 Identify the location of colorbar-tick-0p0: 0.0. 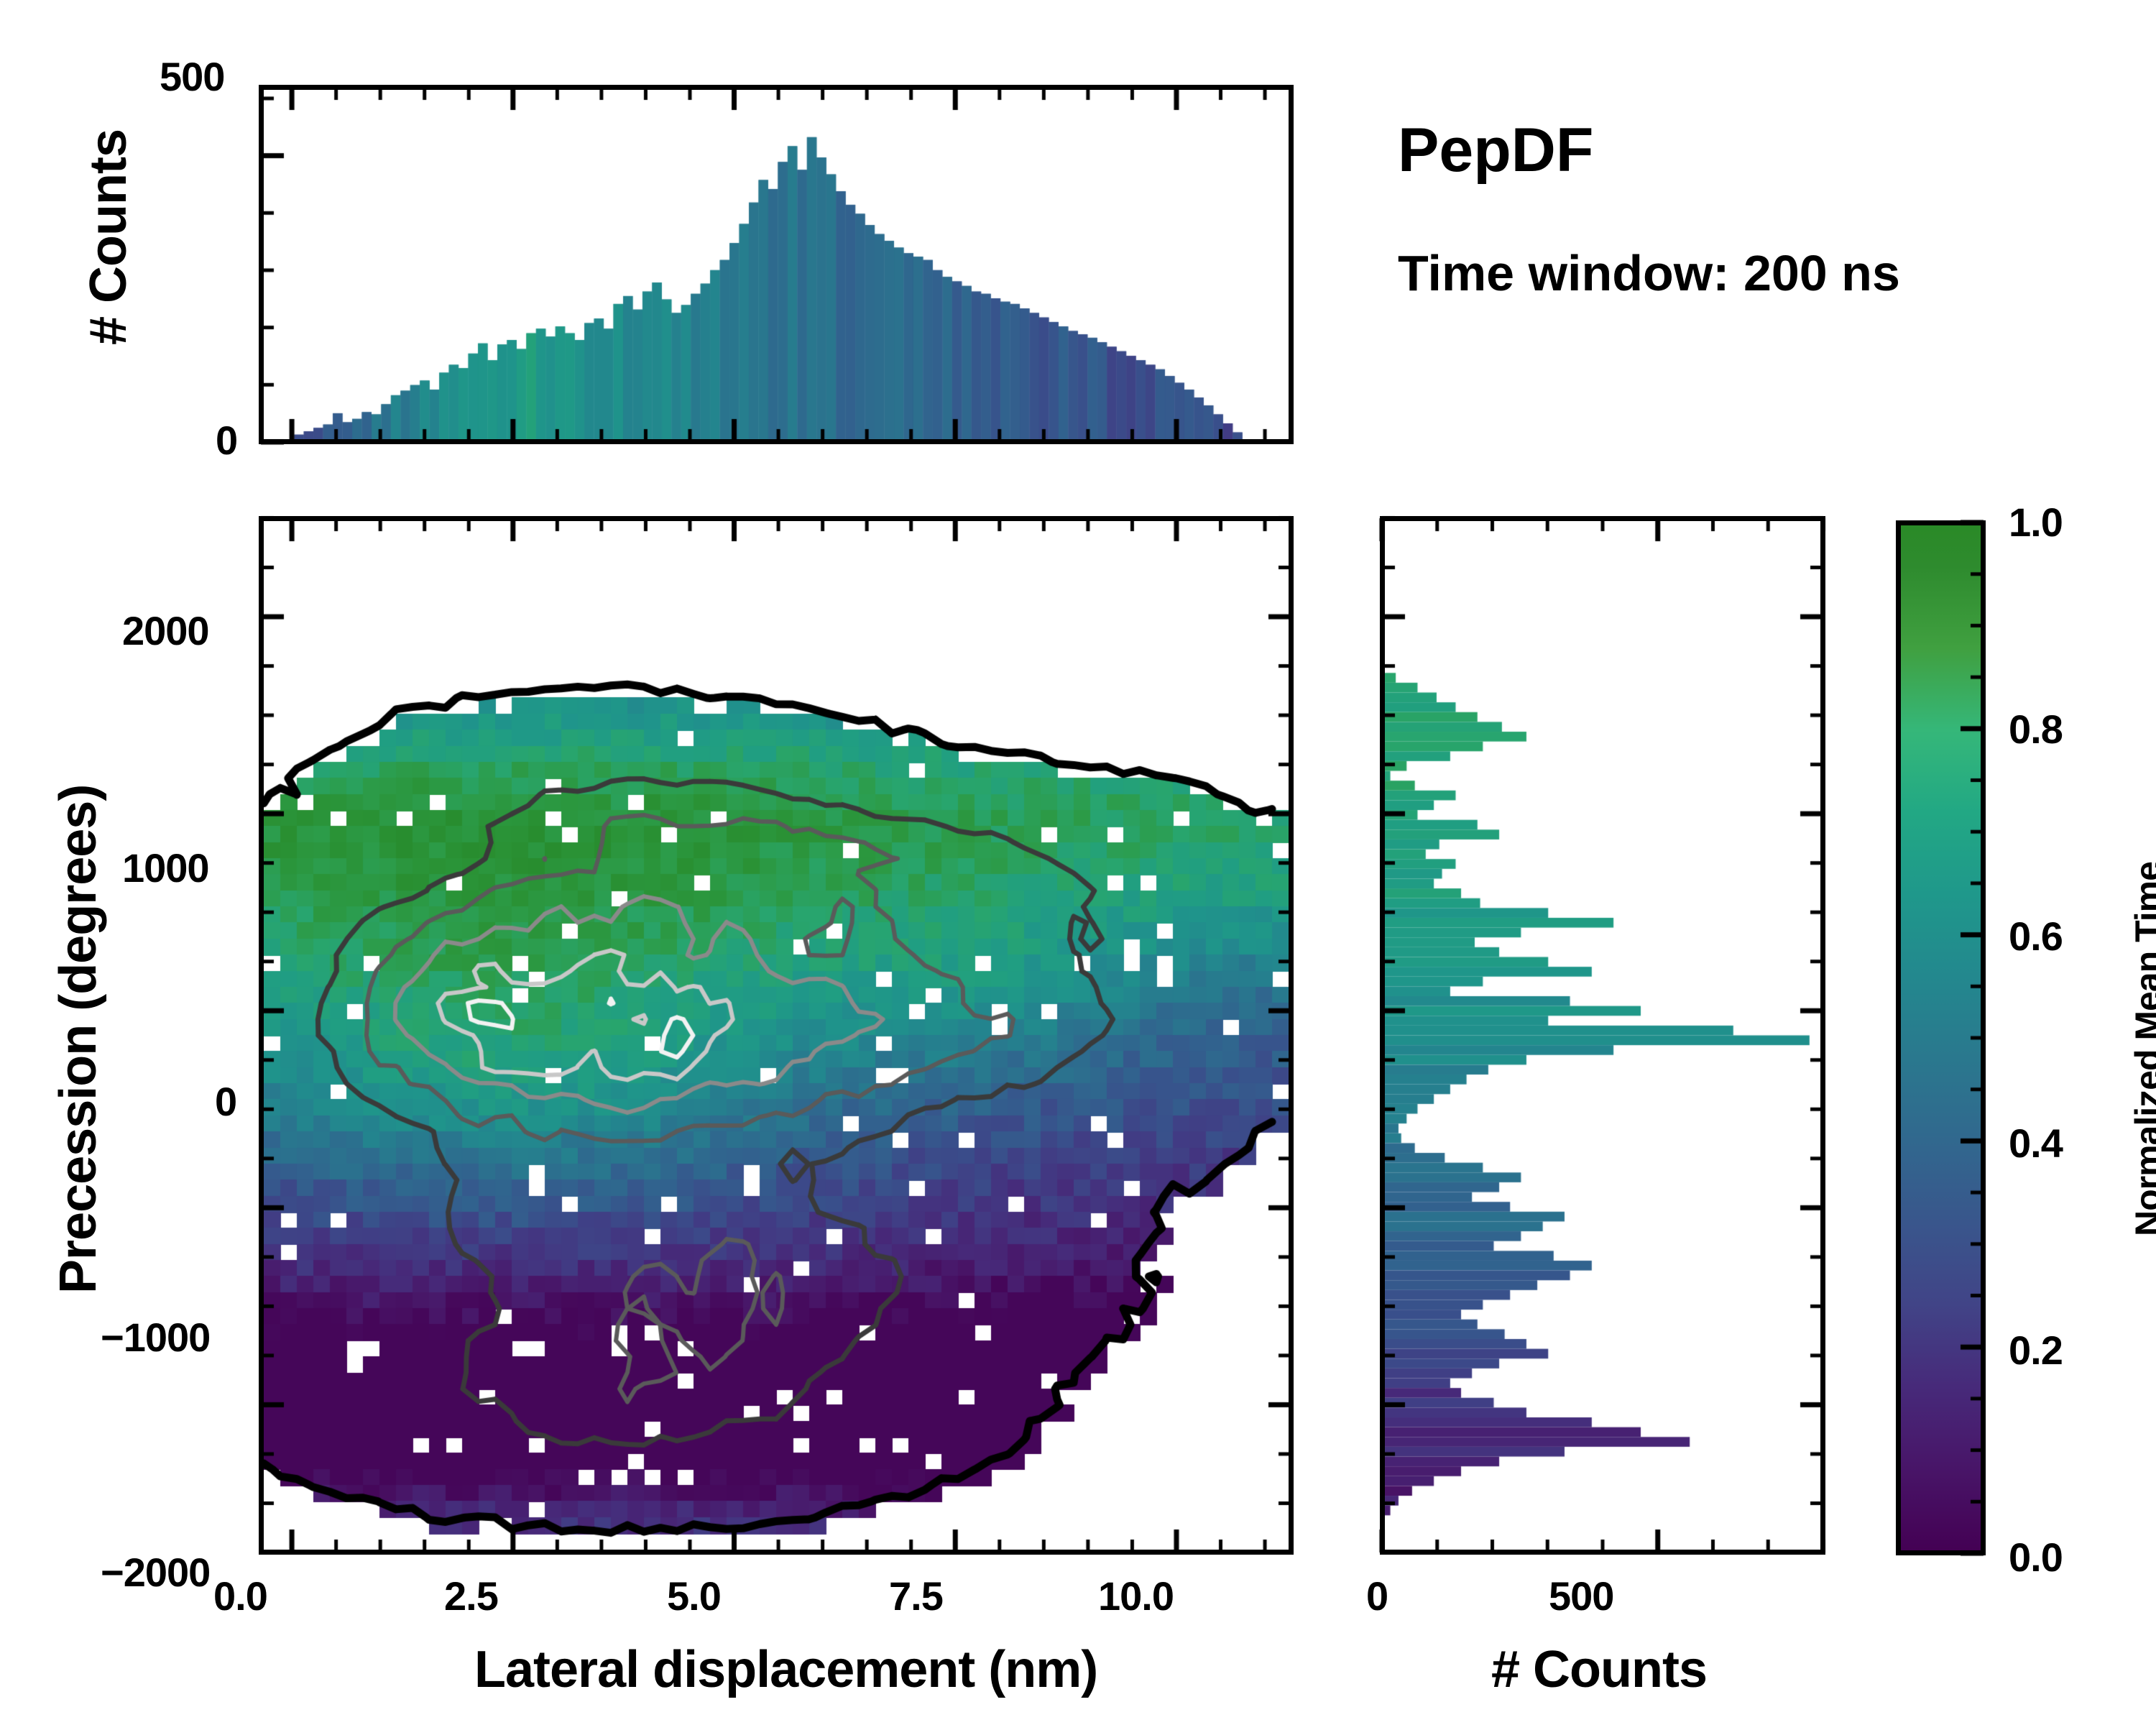
(2036, 1557).